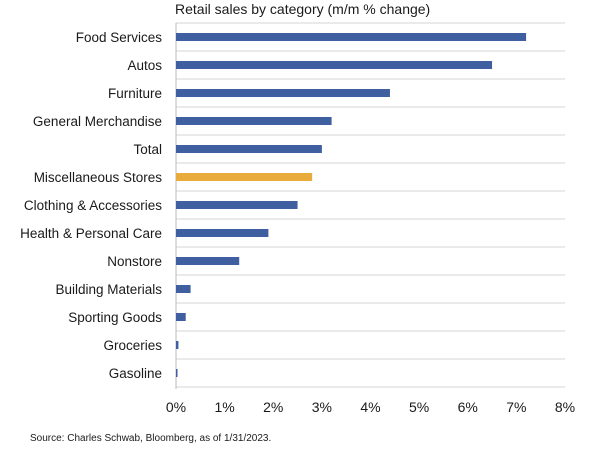 The height and width of the screenshot is (450, 600). I want to click on category-label: Gasoline, so click(135, 373).